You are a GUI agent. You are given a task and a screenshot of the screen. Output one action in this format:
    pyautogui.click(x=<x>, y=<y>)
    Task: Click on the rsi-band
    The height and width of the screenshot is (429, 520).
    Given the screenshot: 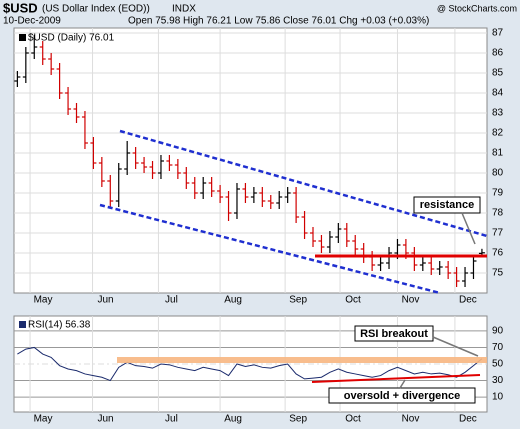 What is the action you would take?
    pyautogui.click(x=302, y=360)
    